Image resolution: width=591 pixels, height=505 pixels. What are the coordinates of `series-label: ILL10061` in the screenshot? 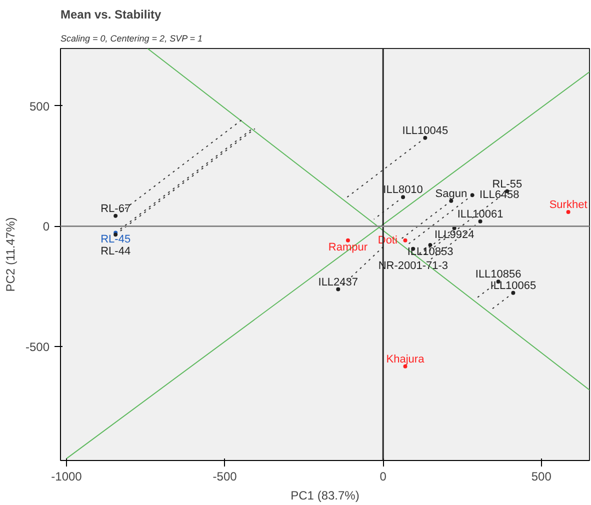 It's located at (480, 214).